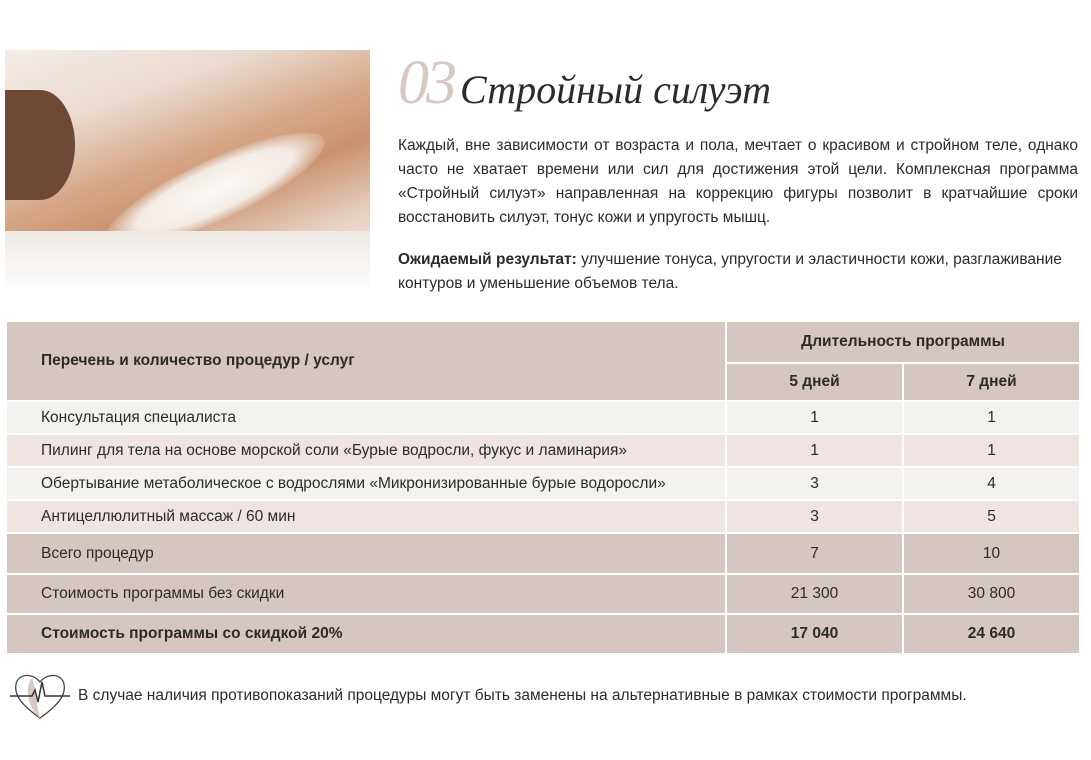 This screenshot has height=760, width=1091. I want to click on duration-header: Длительность программы, so click(903, 342).